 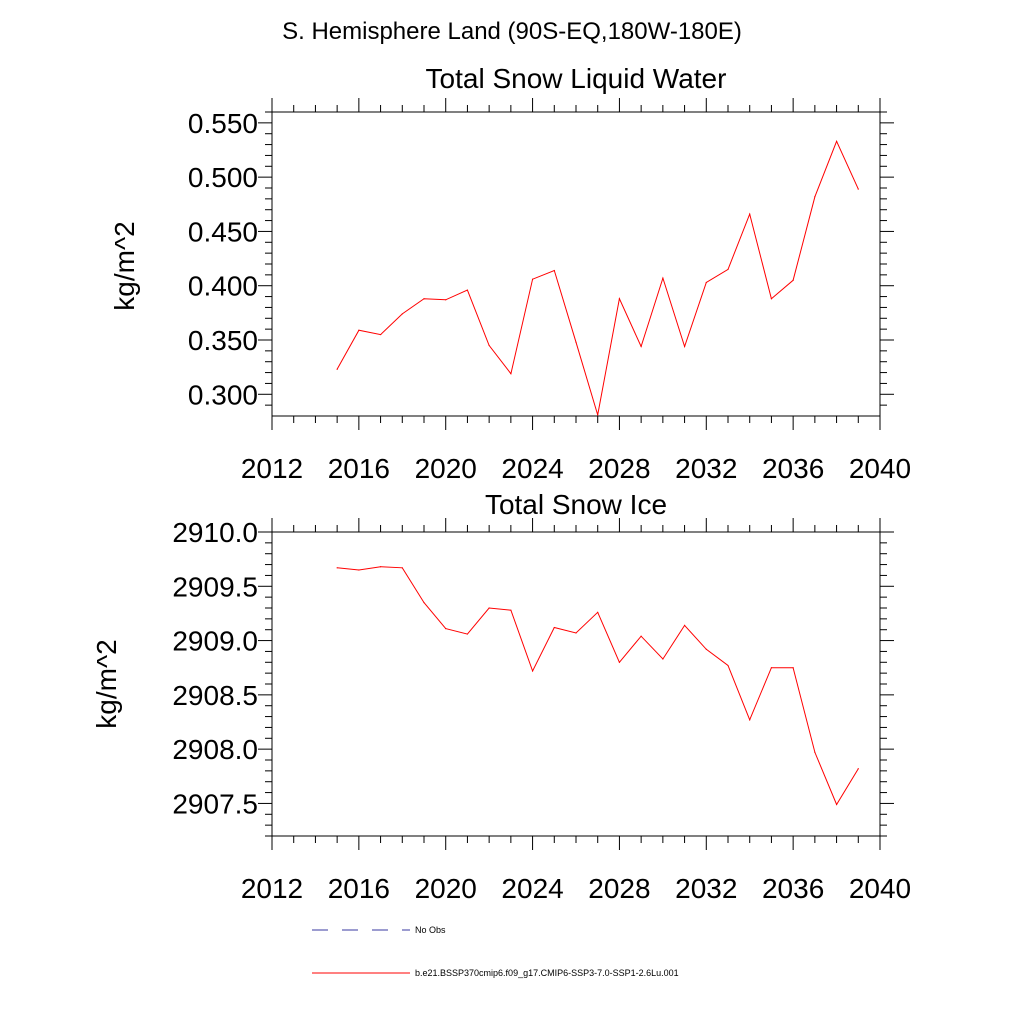 What do you see at coordinates (215, 749) in the screenshot?
I see `y-tick-label: 2908.0` at bounding box center [215, 749].